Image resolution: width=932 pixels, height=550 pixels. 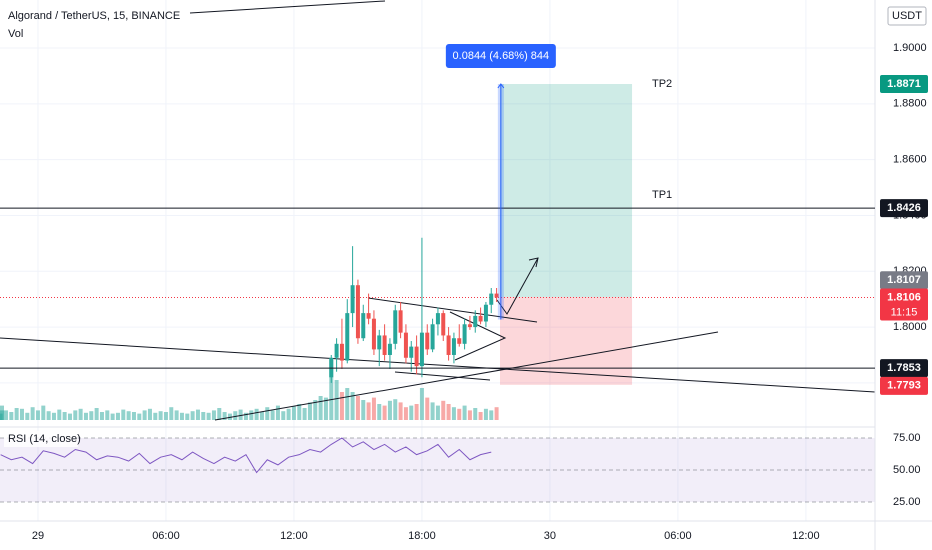 What do you see at coordinates (910, 327) in the screenshot?
I see `y-tick-label: 1.8000` at bounding box center [910, 327].